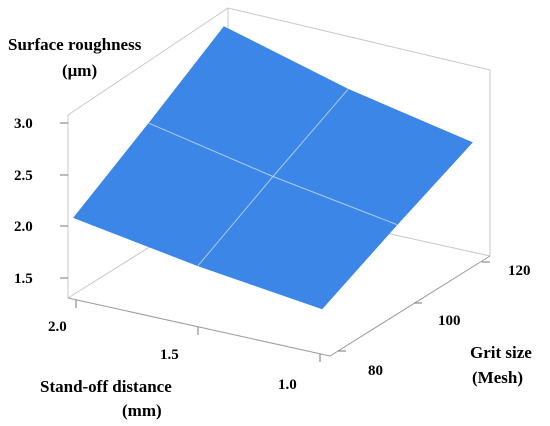 The height and width of the screenshot is (426, 550). Describe the element at coordinates (169, 355) in the screenshot. I see `x-tick-label: 1.5` at that location.